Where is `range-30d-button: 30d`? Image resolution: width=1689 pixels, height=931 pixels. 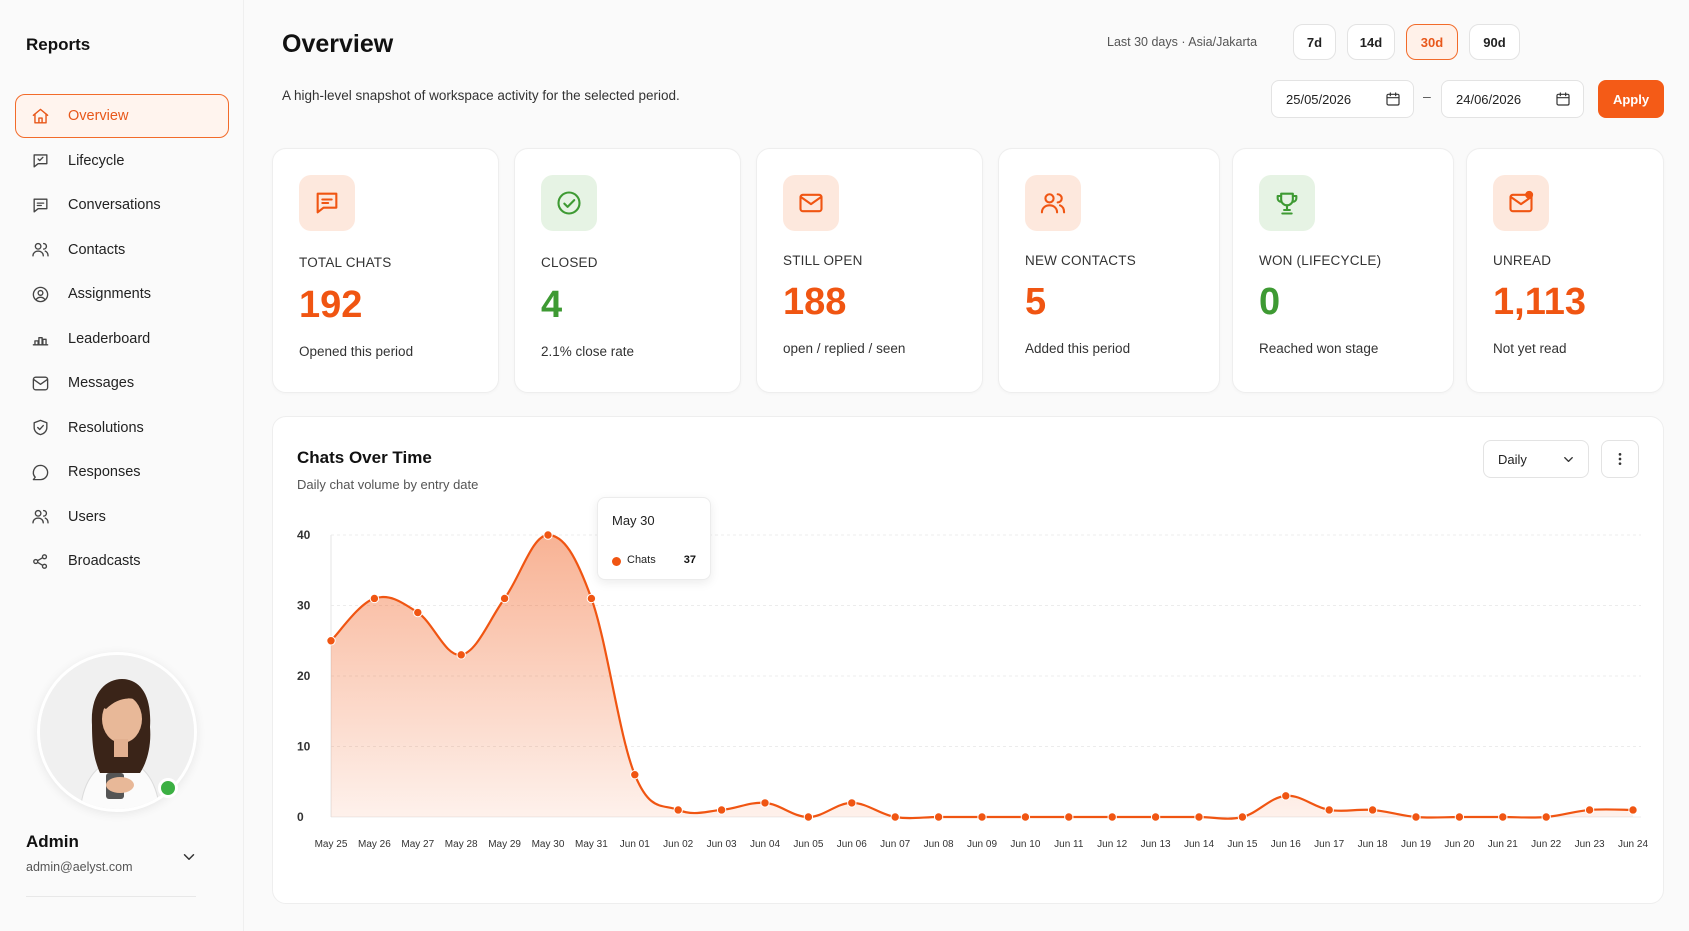
range-30d-button: 30d is located at coordinates (1432, 42).